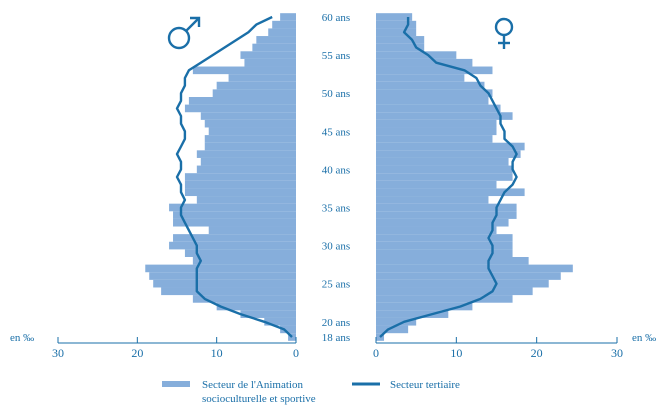 Image resolution: width=666 pixels, height=408 pixels. I want to click on left-tick-label: 30, so click(58, 353).